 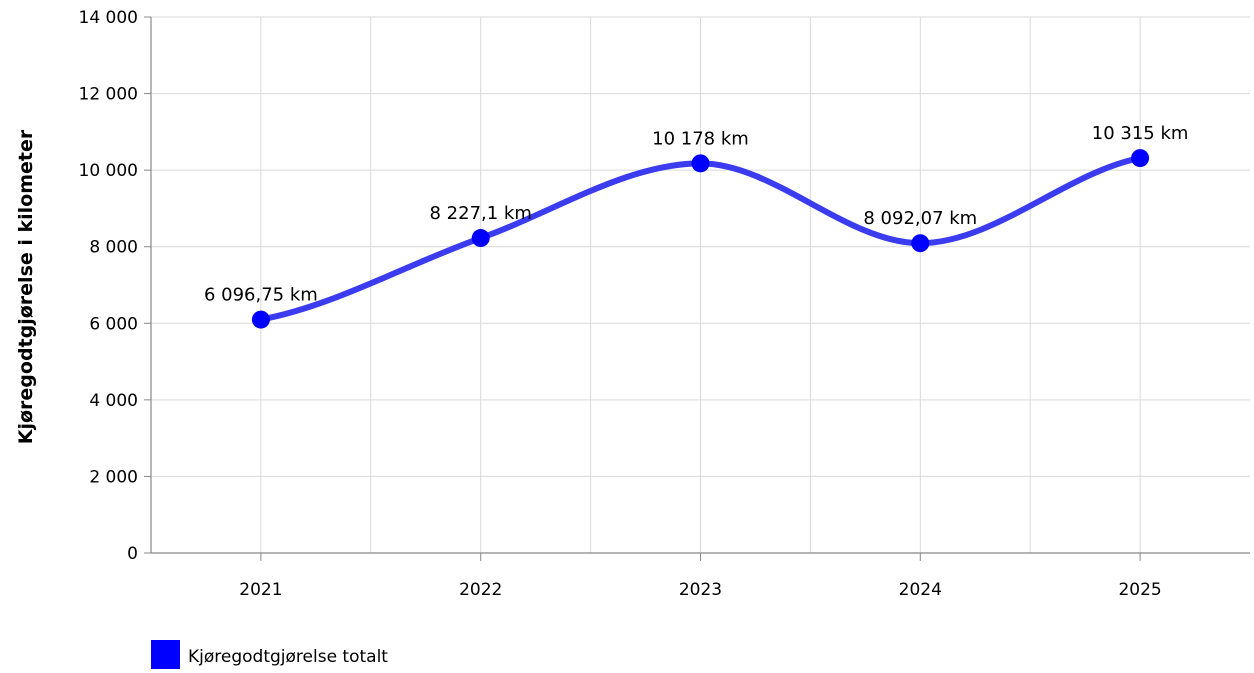 What do you see at coordinates (700, 138) in the screenshot?
I see `data-label: 10 178 km` at bounding box center [700, 138].